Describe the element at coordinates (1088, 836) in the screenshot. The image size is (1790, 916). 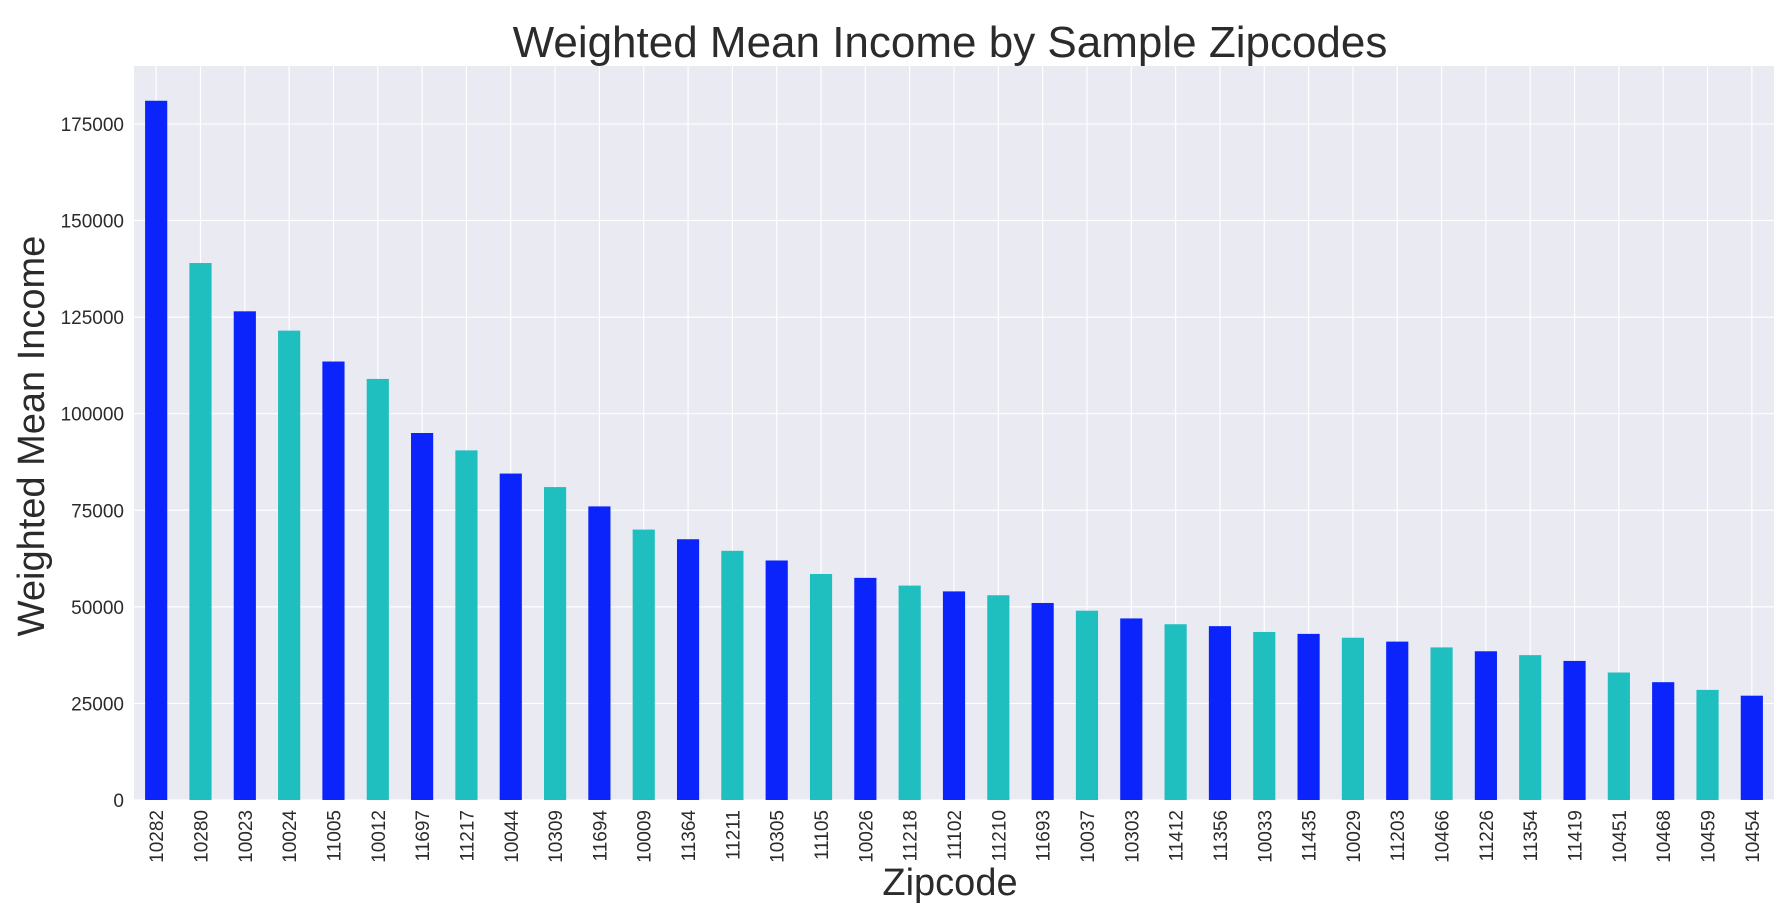
I see `x-tick-label: 10037` at that location.